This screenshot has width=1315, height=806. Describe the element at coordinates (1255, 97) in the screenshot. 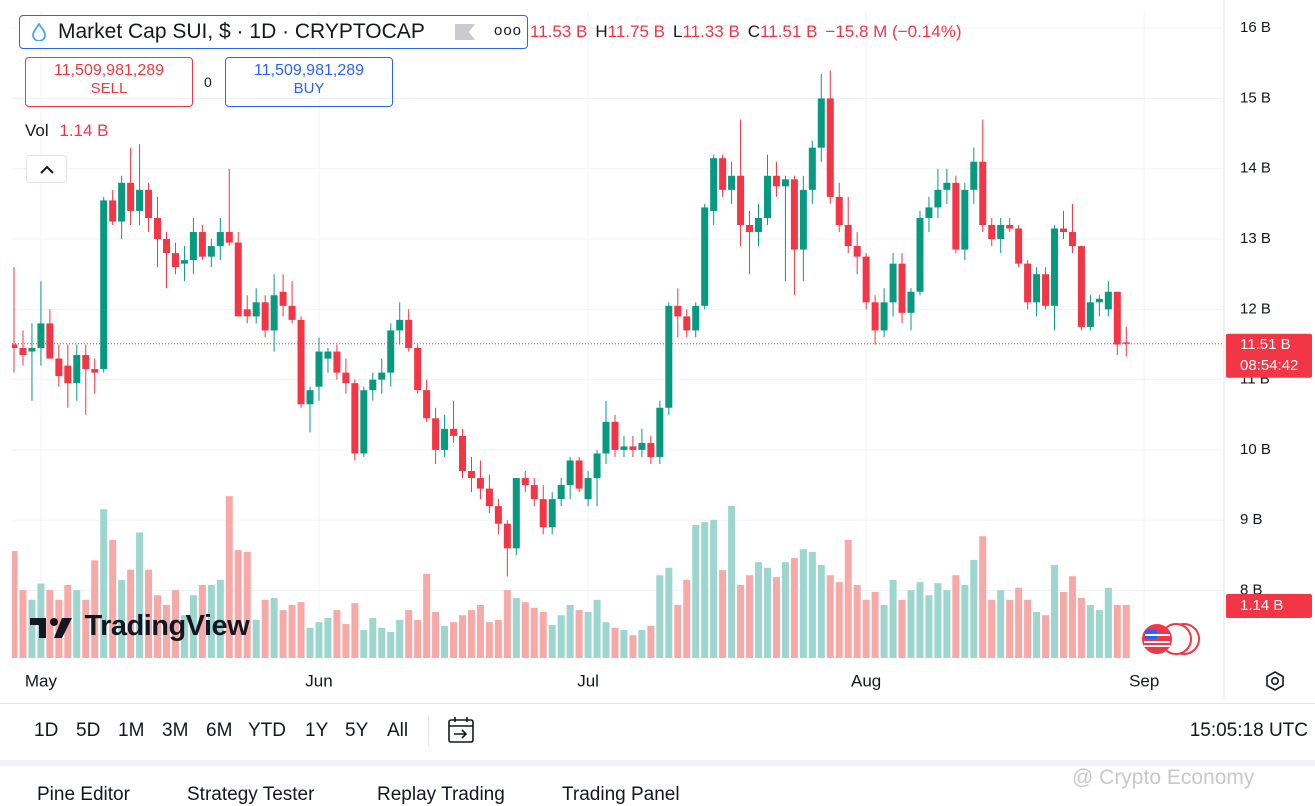

I see `y-tick-label: 15 B` at that location.